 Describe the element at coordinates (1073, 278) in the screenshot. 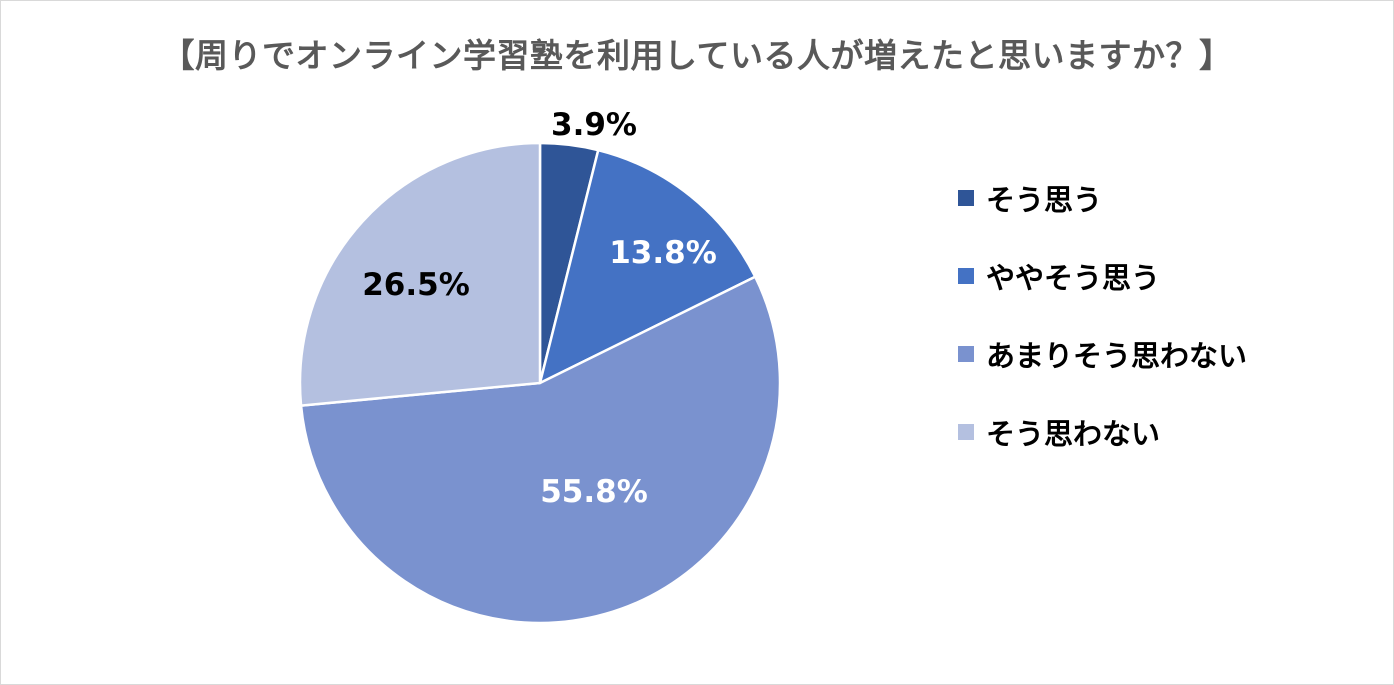

I see `legend-label: ややそう思う` at that location.